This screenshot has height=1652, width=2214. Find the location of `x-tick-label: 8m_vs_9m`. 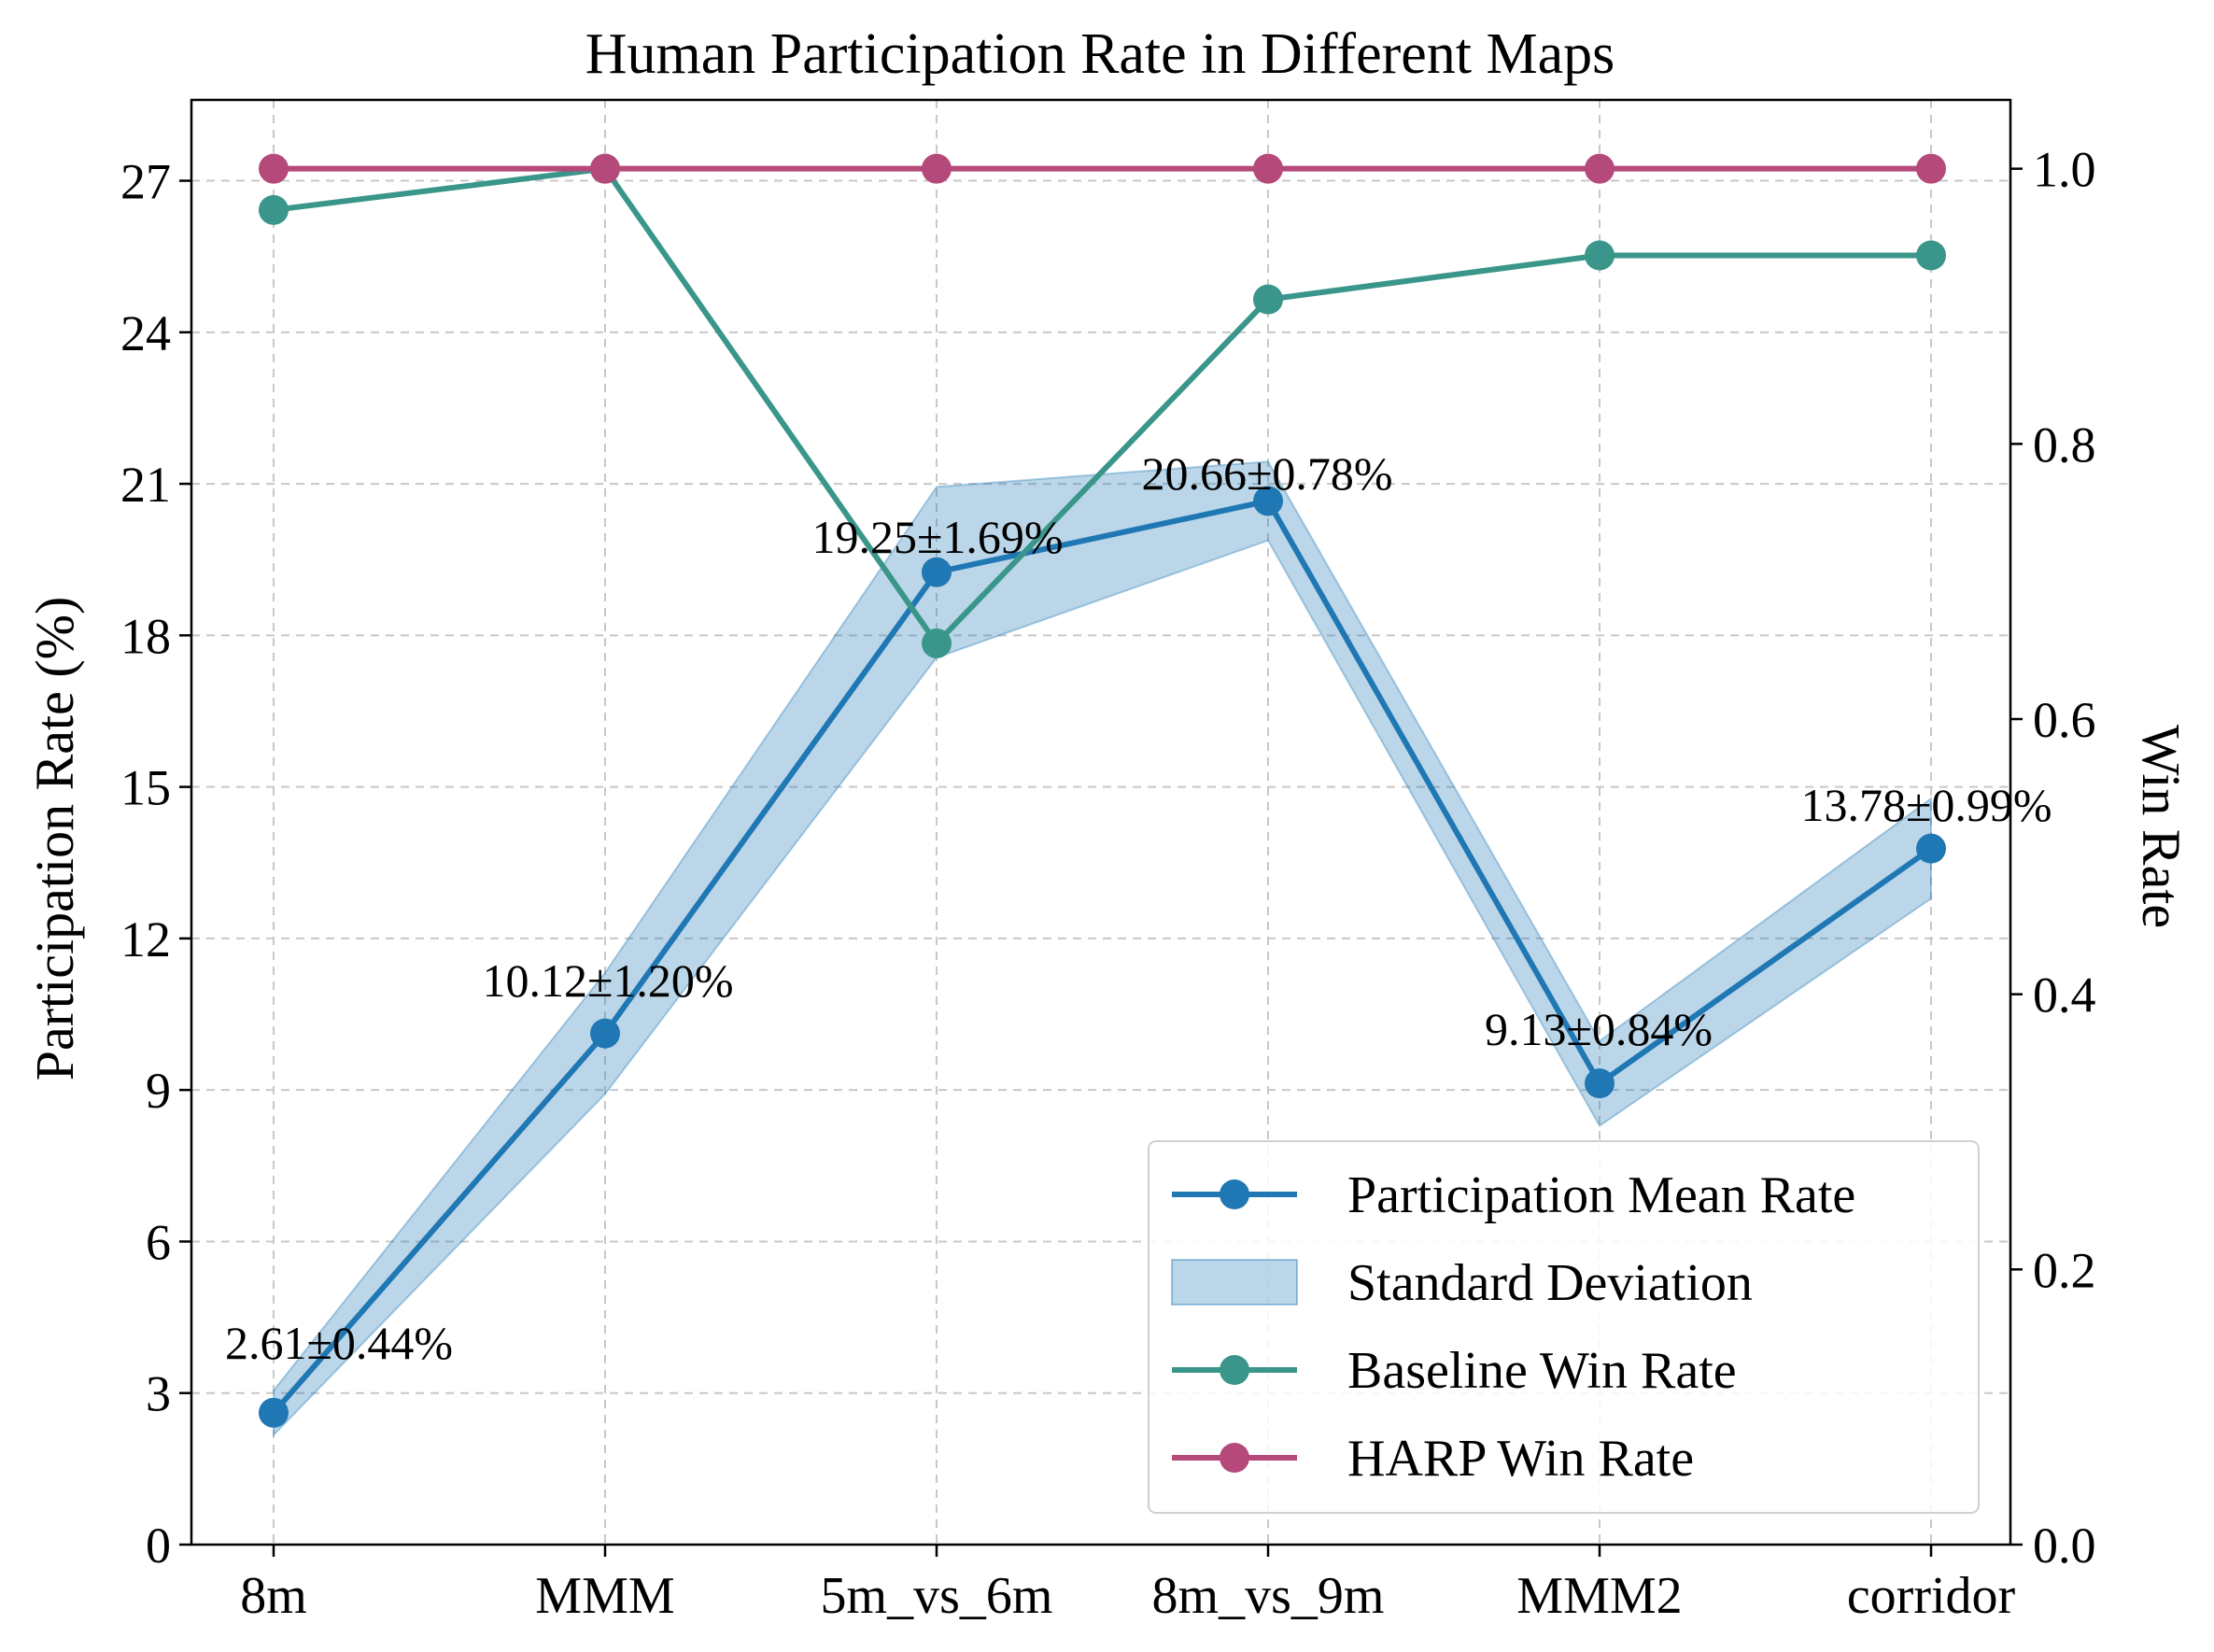

x-tick-label: 8m_vs_9m is located at coordinates (1268, 1596).